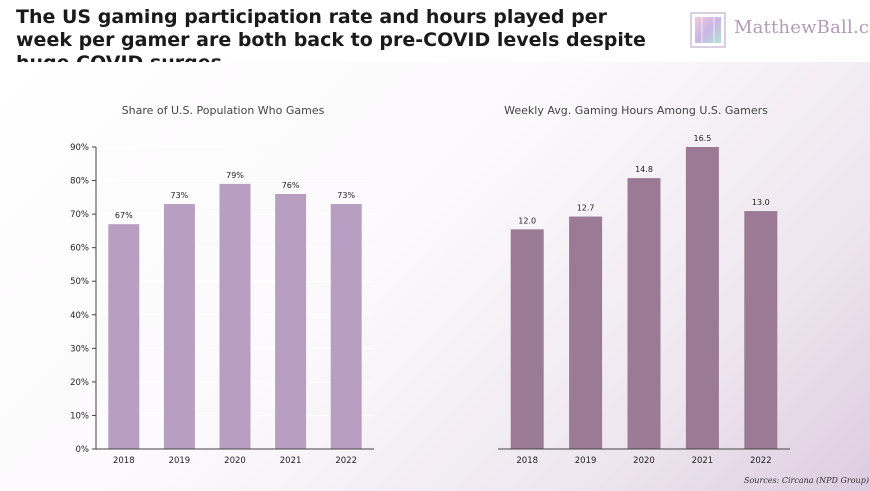 This screenshot has height=491, width=870. Describe the element at coordinates (586, 208) in the screenshot. I see `data-label: 12.7` at that location.